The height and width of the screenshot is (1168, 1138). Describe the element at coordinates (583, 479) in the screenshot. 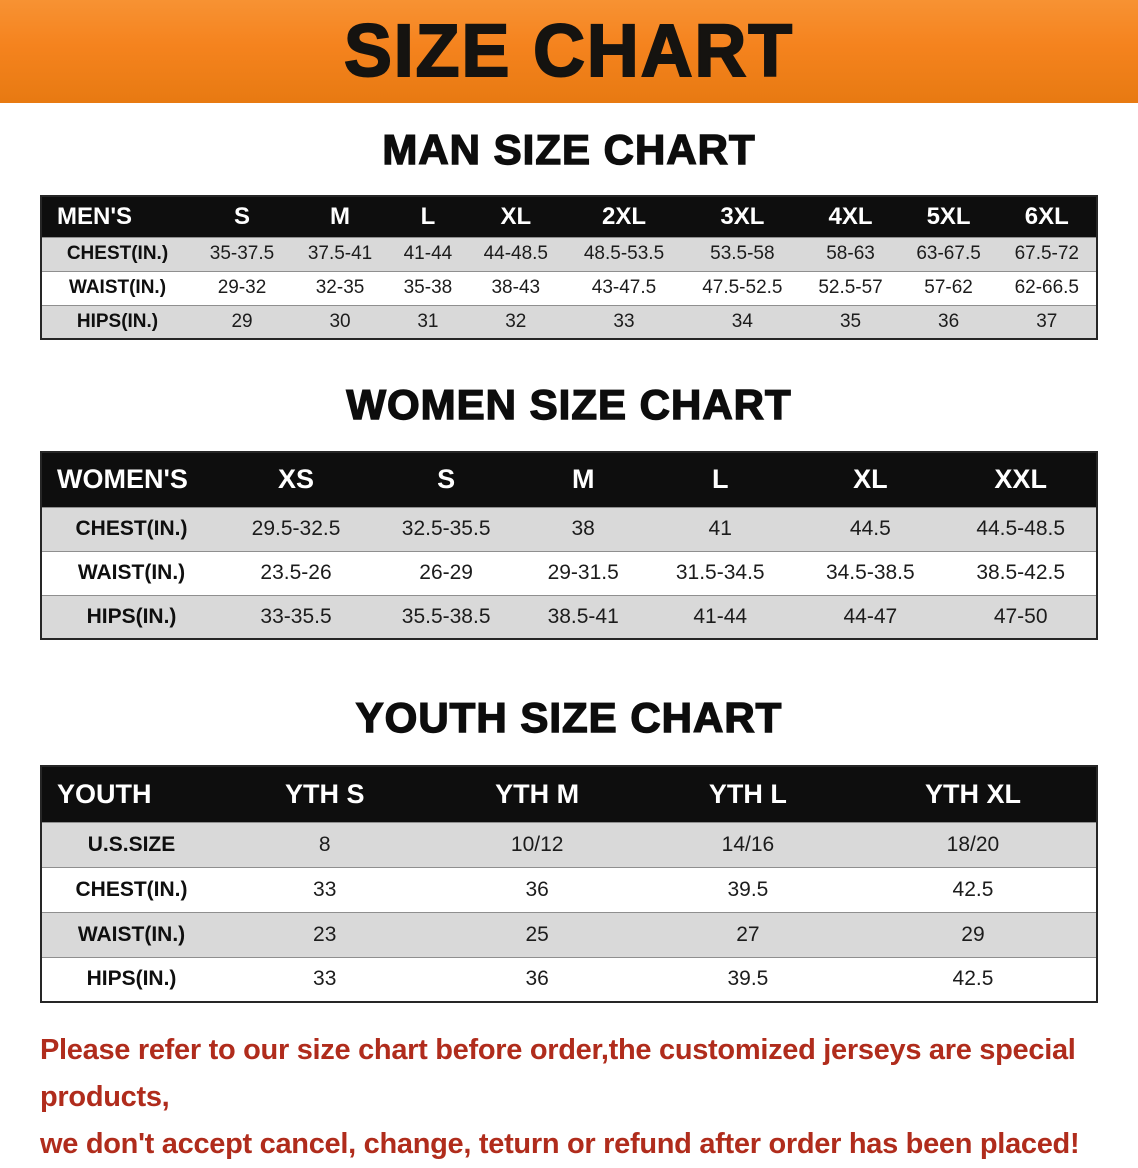

I see `size-column-header: M` at that location.